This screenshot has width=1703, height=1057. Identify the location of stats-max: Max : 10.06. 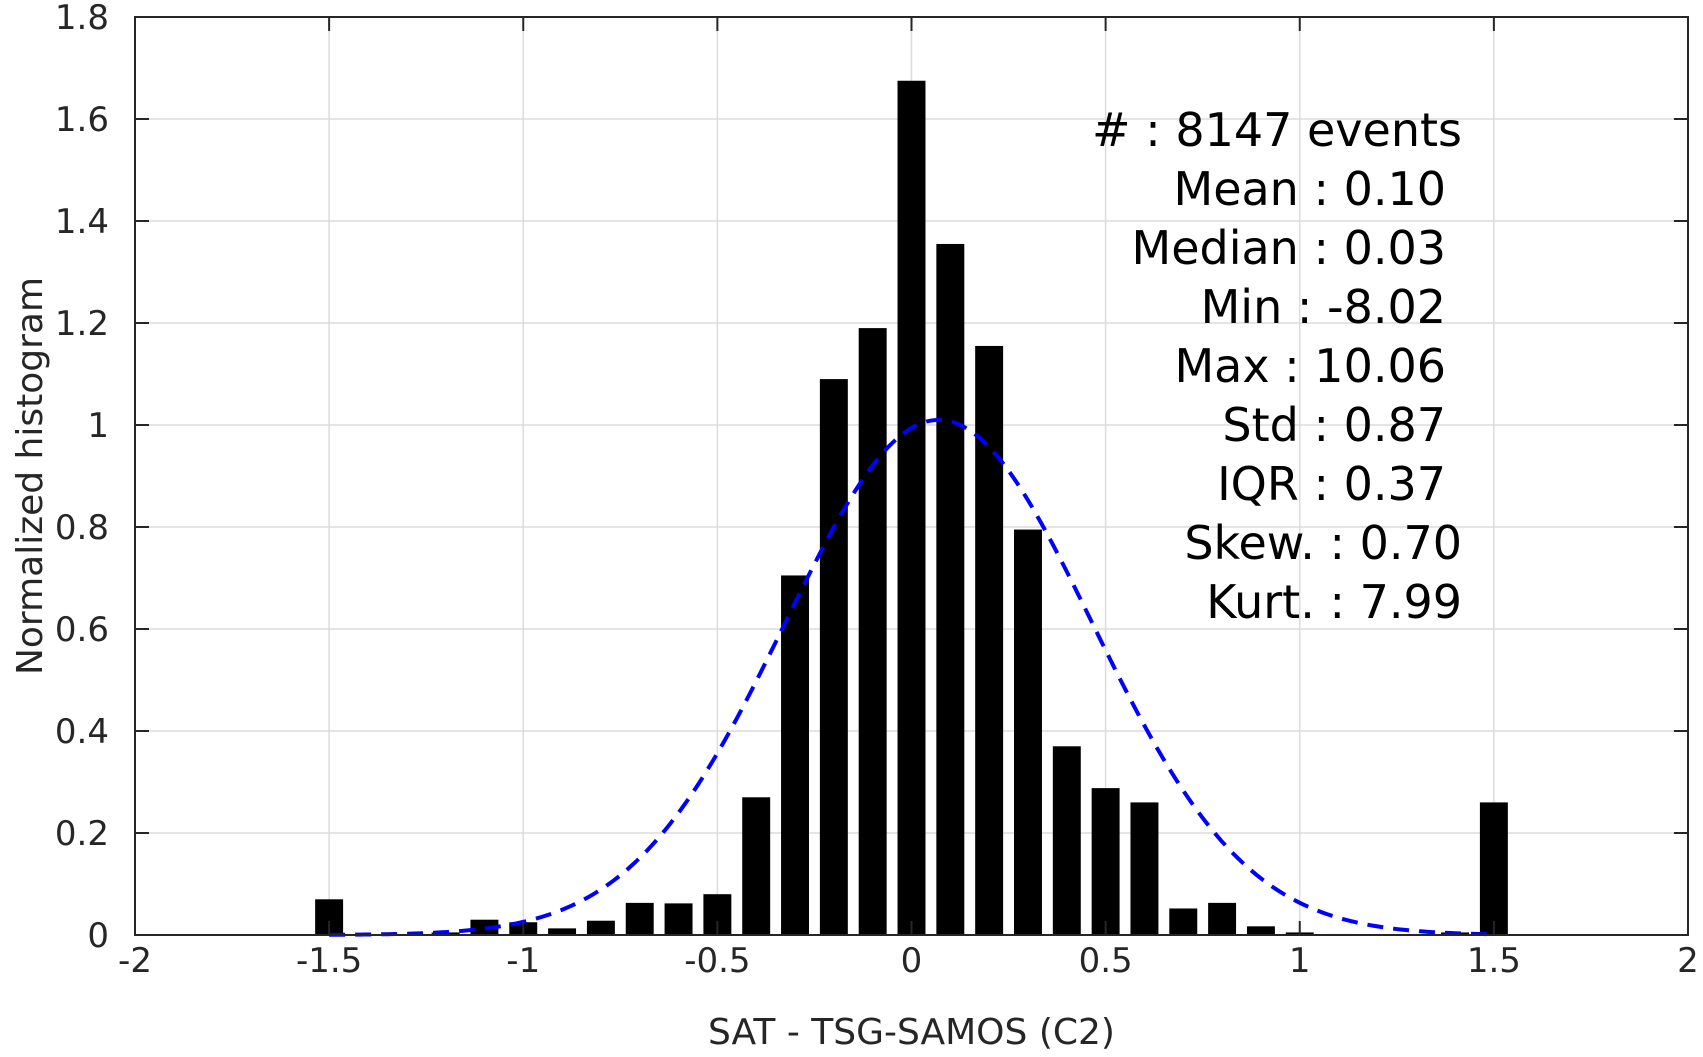
(1310, 366).